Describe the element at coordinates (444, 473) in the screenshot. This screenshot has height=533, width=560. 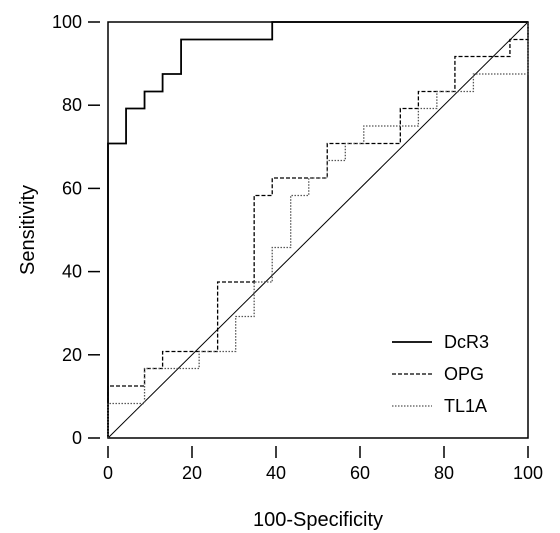
I see `x-tick-label: 80` at that location.